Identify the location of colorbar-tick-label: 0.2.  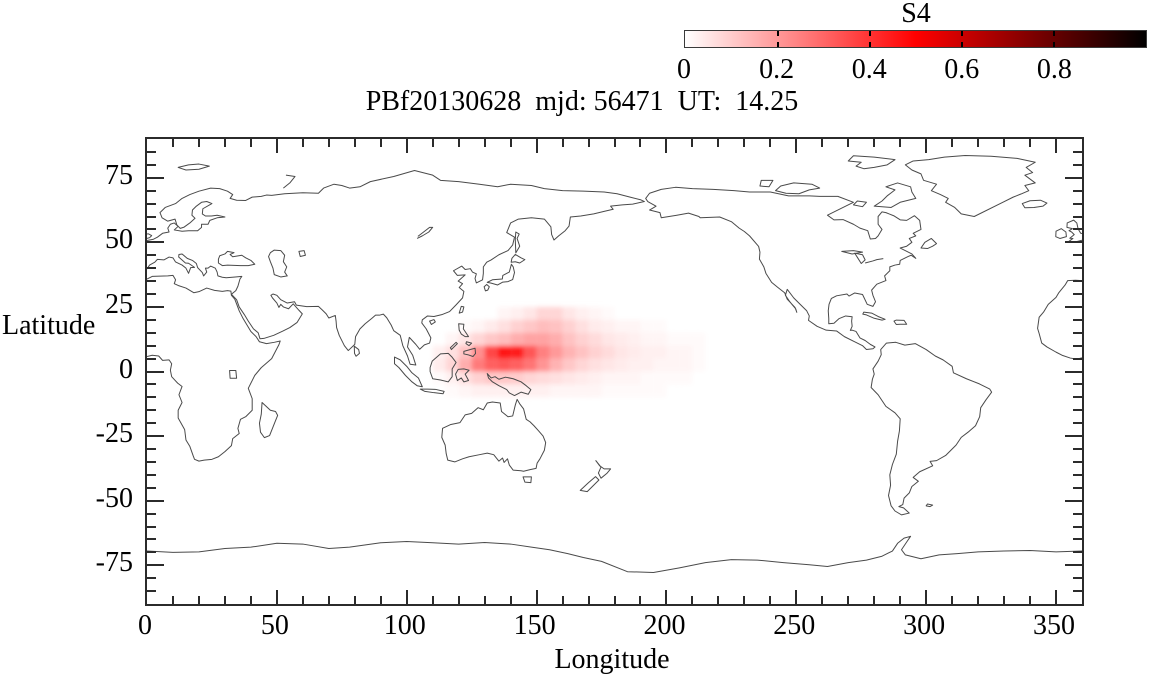
(777, 69).